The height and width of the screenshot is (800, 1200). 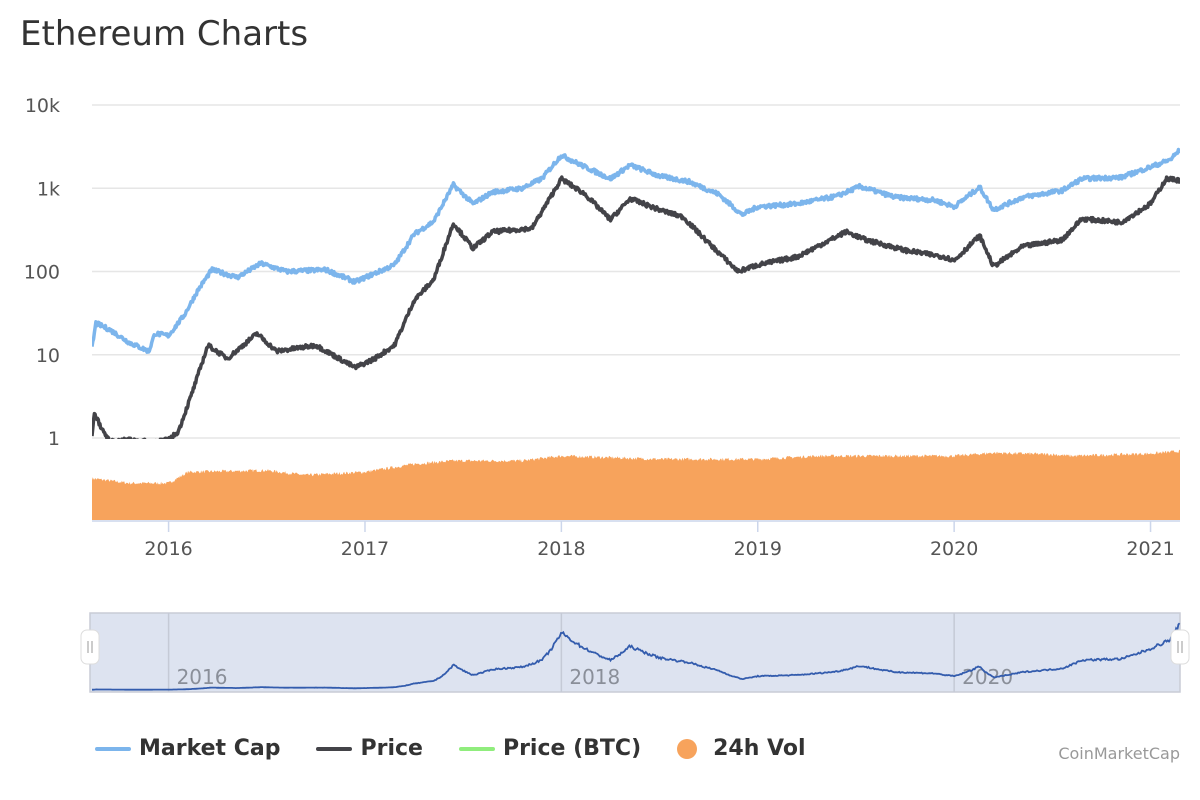 I want to click on navigator-mask, so click(x=635, y=652).